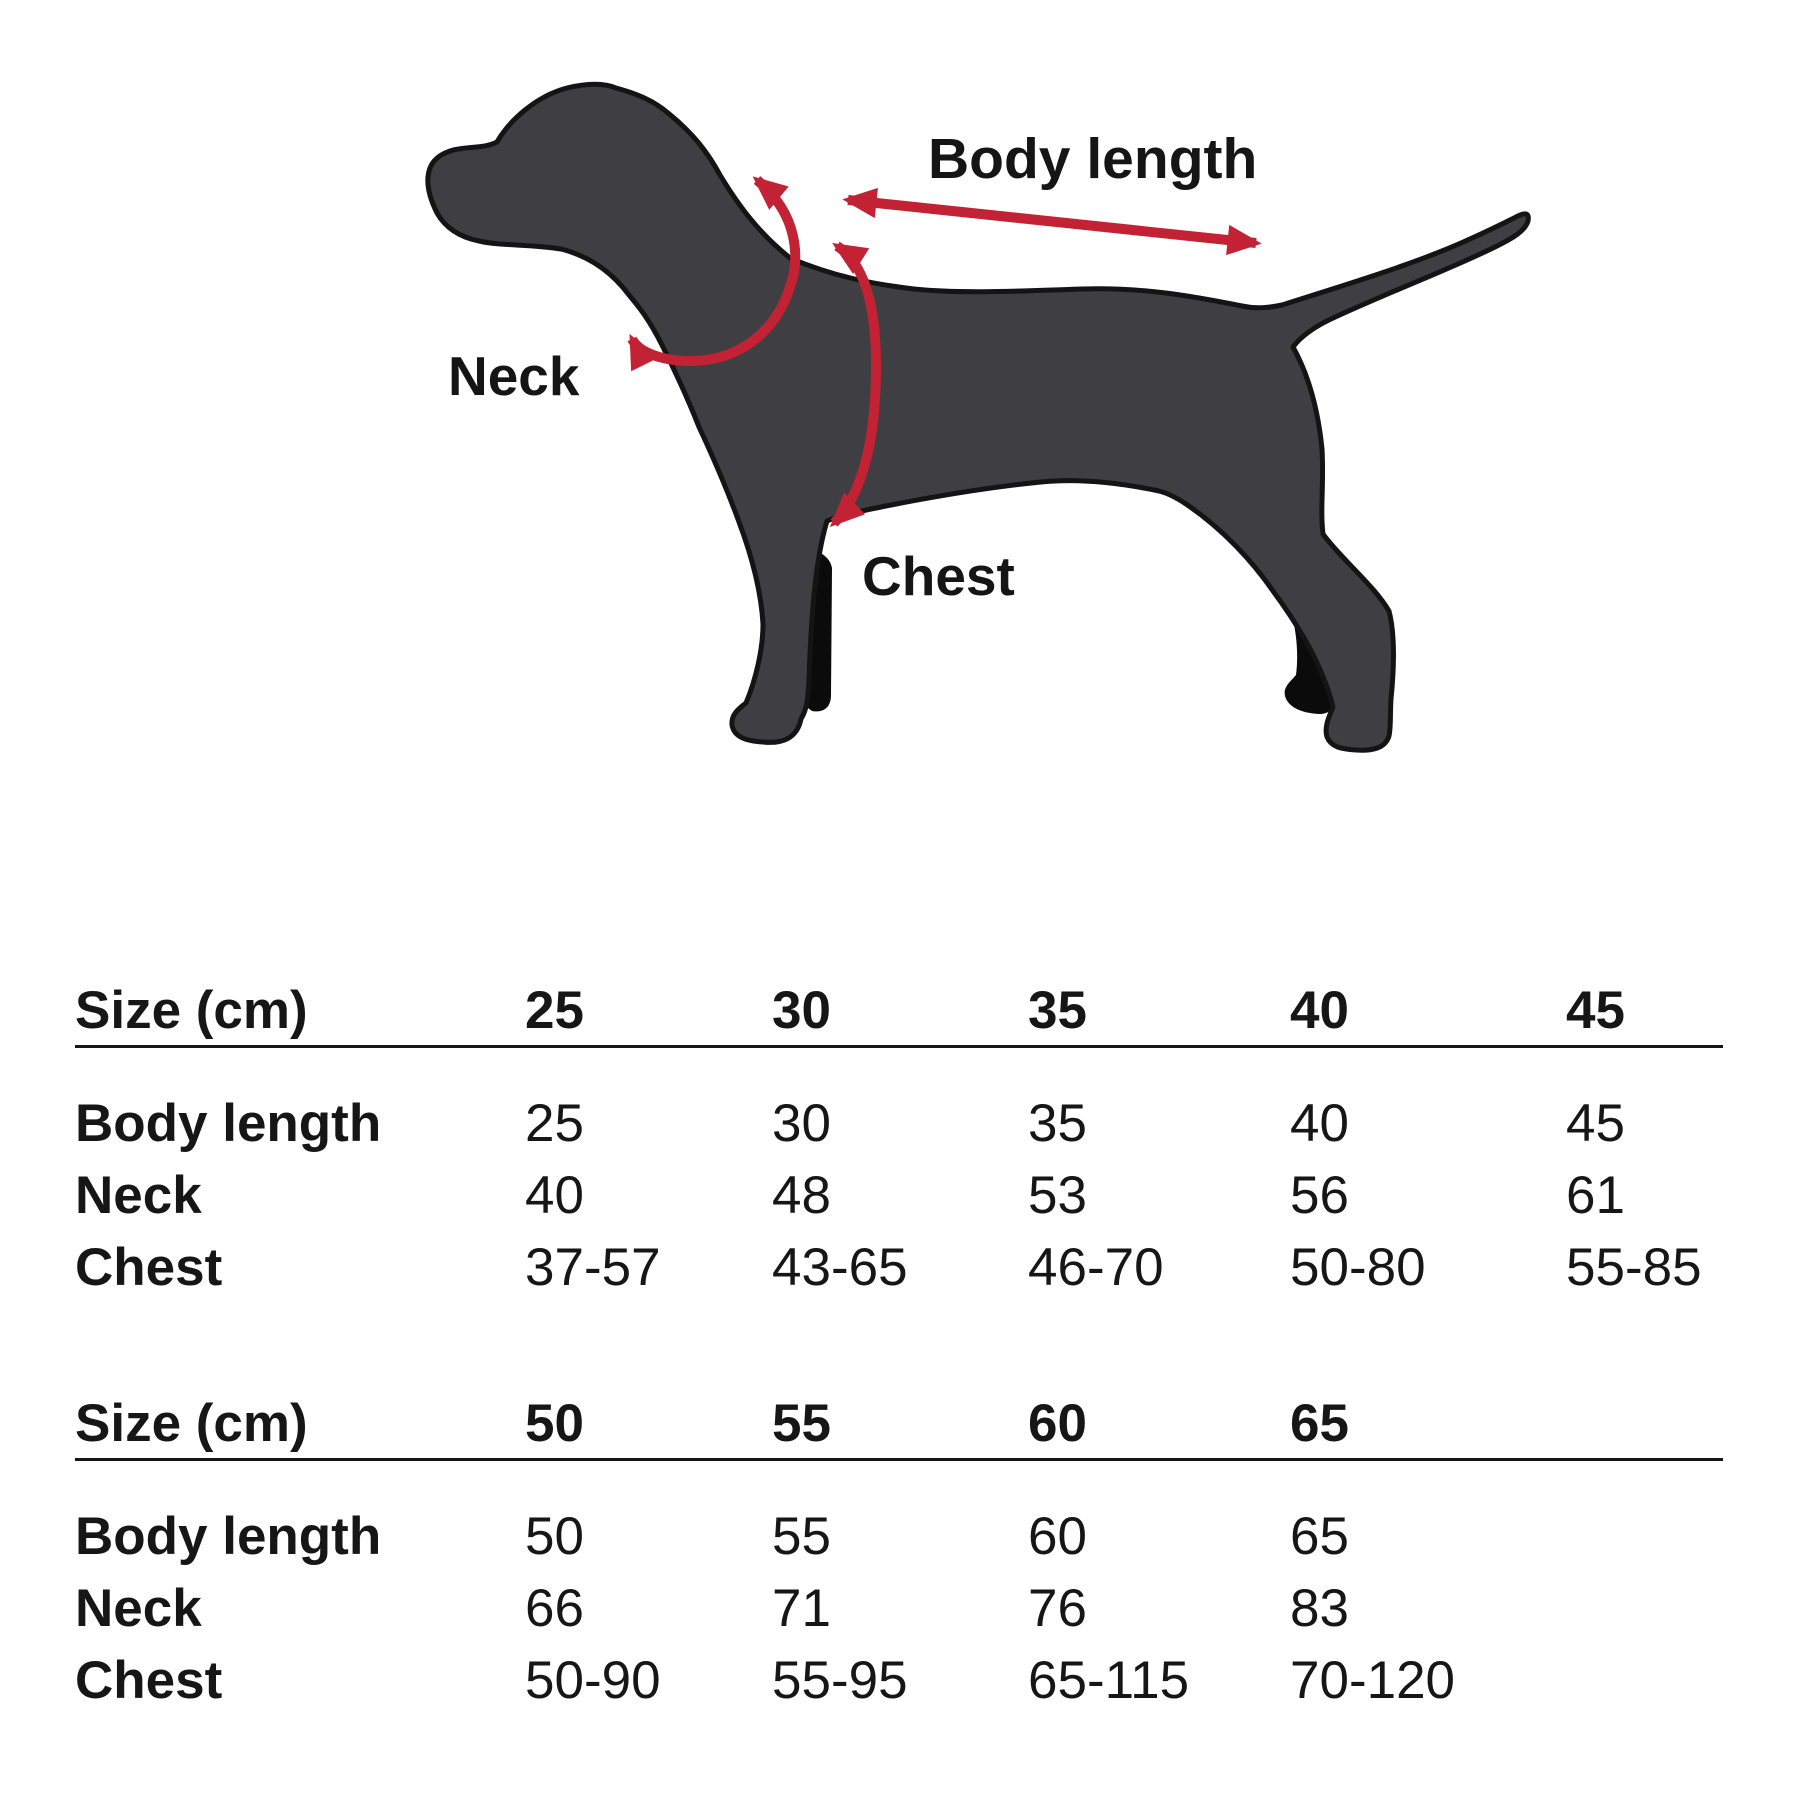 This screenshot has height=1800, width=1800. Describe the element at coordinates (1057, 1423) in the screenshot. I see `size-header-value: 60` at that location.